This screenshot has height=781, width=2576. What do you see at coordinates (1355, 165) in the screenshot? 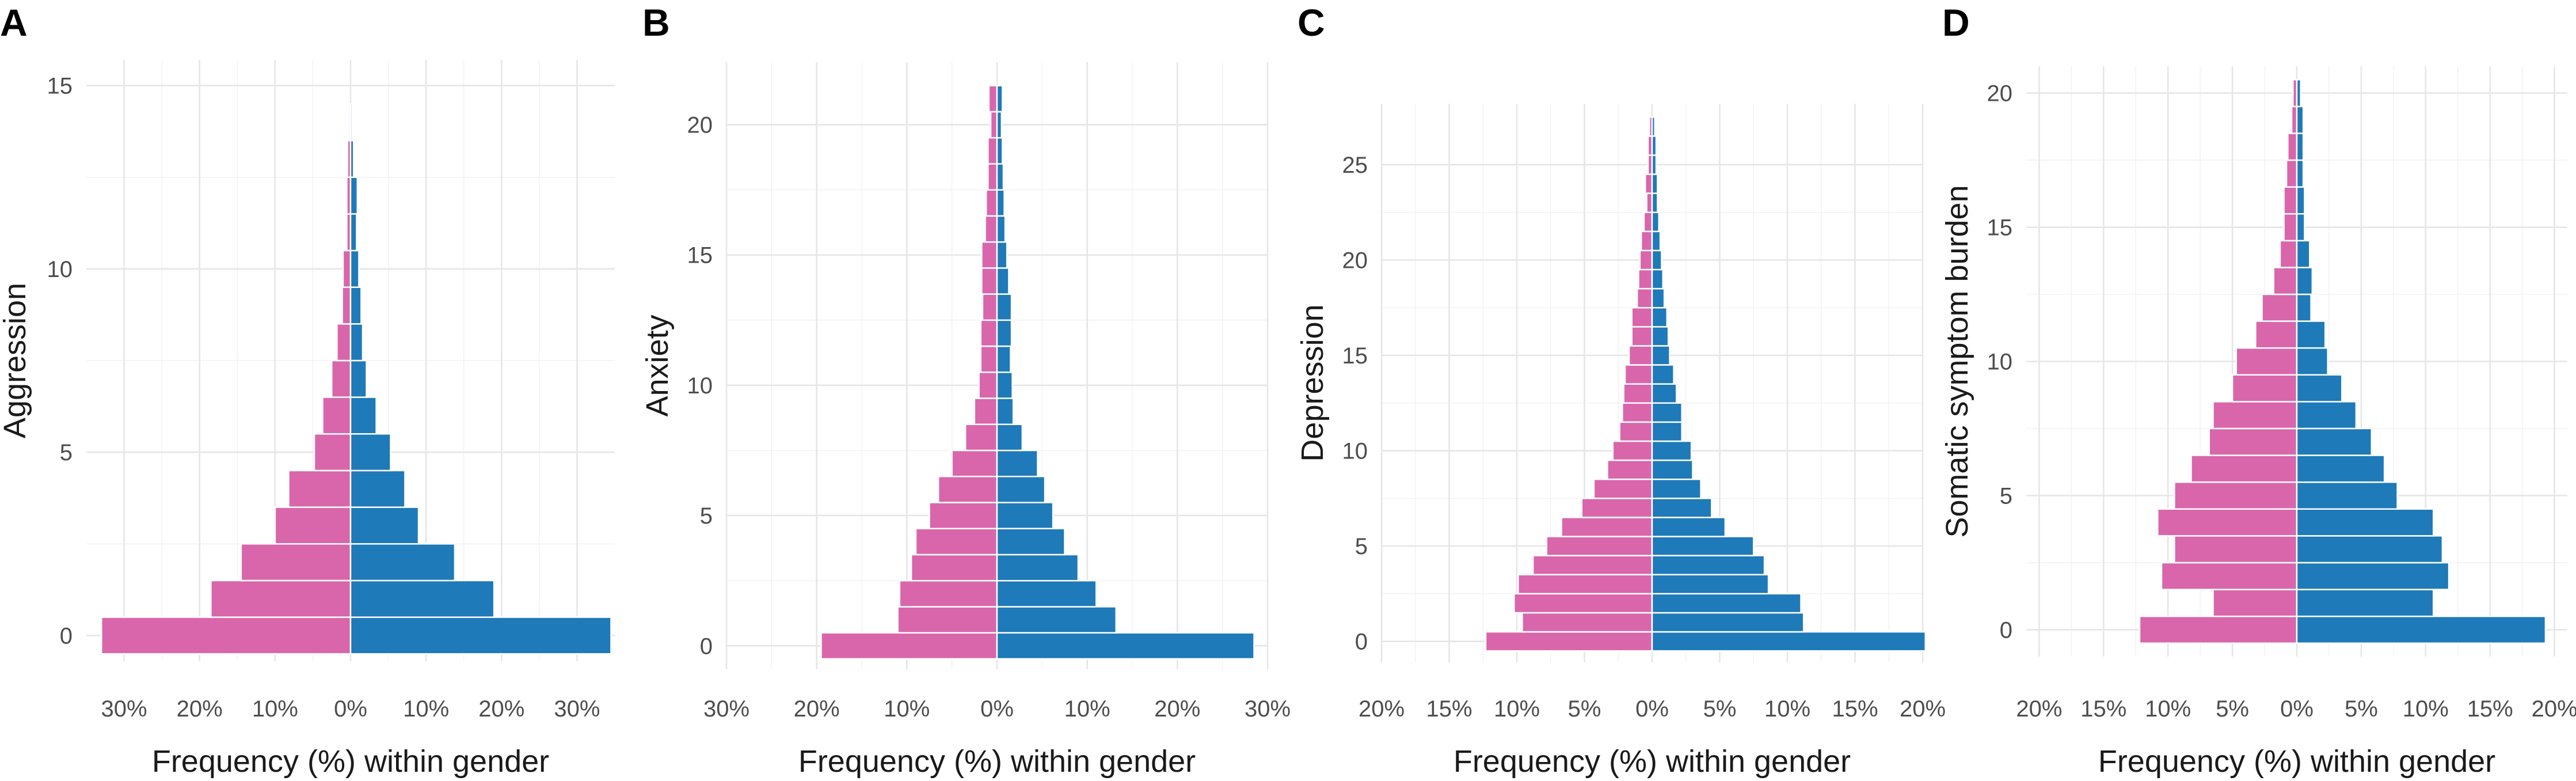
I see `y-tick-label: 25` at bounding box center [1355, 165].